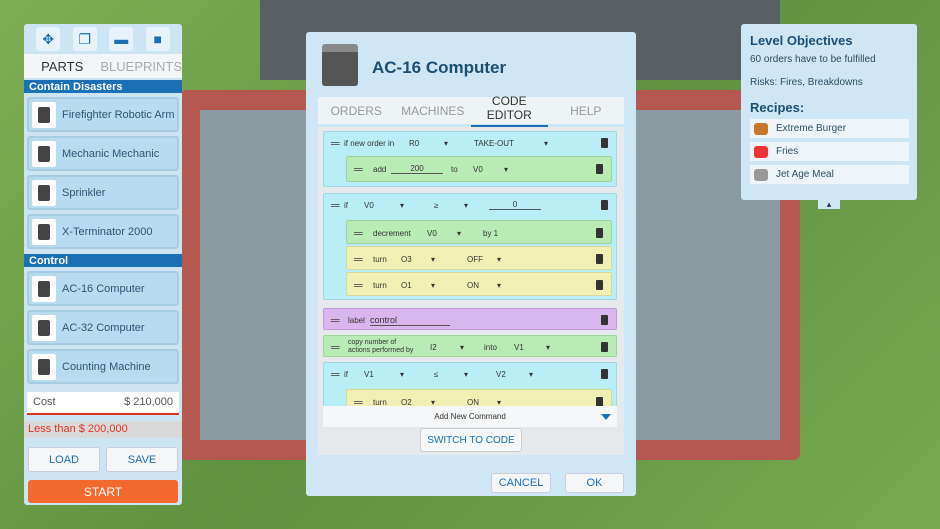 Image resolution: width=940 pixels, height=529 pixels. What do you see at coordinates (157, 39) in the screenshot?
I see `camera-icon: ■` at bounding box center [157, 39].